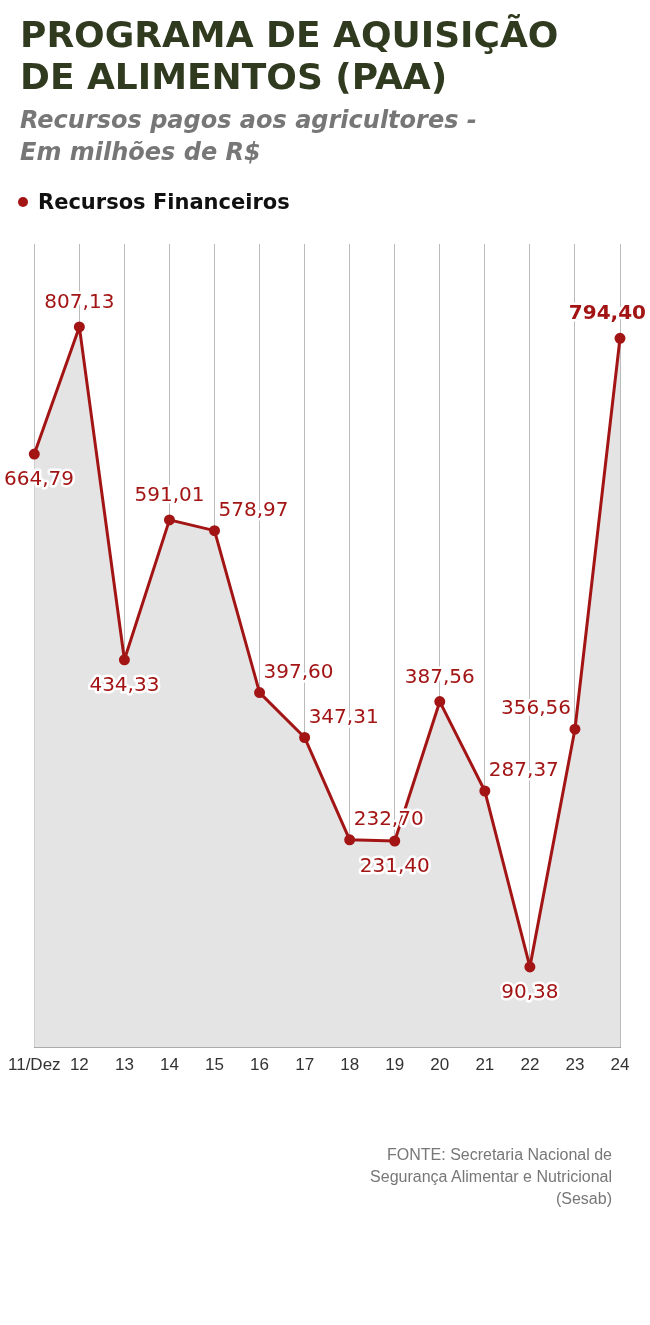 The height and width of the screenshot is (1325, 650). I want to click on chart-subtitle: Recursos pagos aos agricultores - Em milhões de R$, so click(249, 136).